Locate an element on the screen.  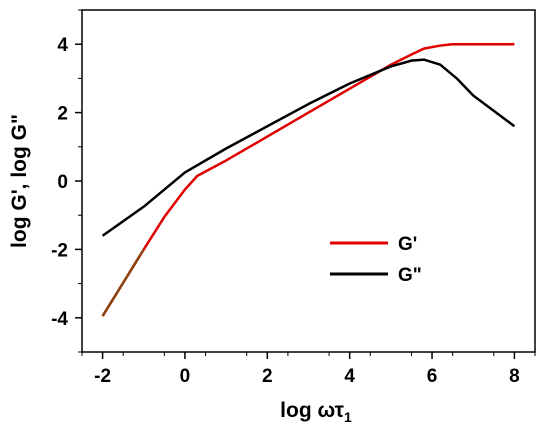
x-tick-label: 8 is located at coordinates (514, 376).